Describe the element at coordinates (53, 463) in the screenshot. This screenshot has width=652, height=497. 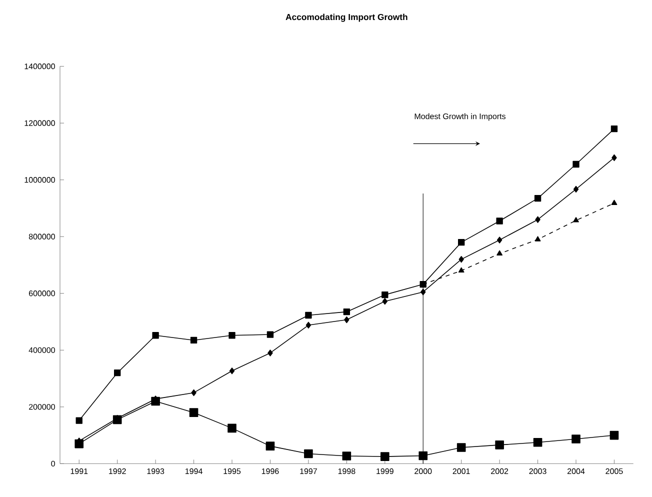
I see `y-tick-label: 0` at that location.